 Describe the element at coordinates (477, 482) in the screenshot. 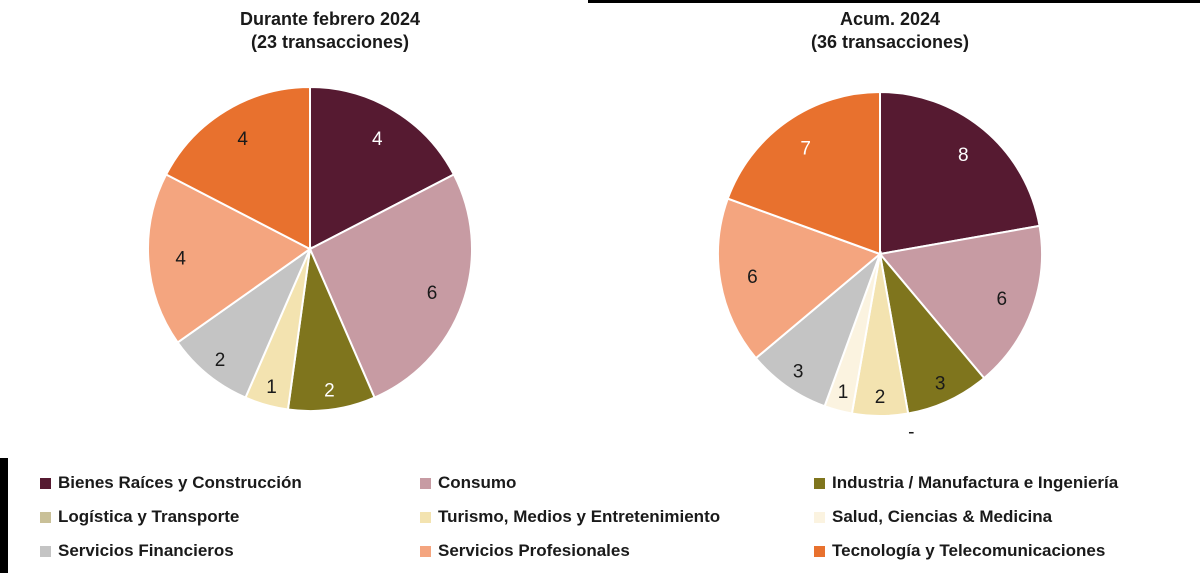

I see `legend-label-consumo: Consumo` at that location.